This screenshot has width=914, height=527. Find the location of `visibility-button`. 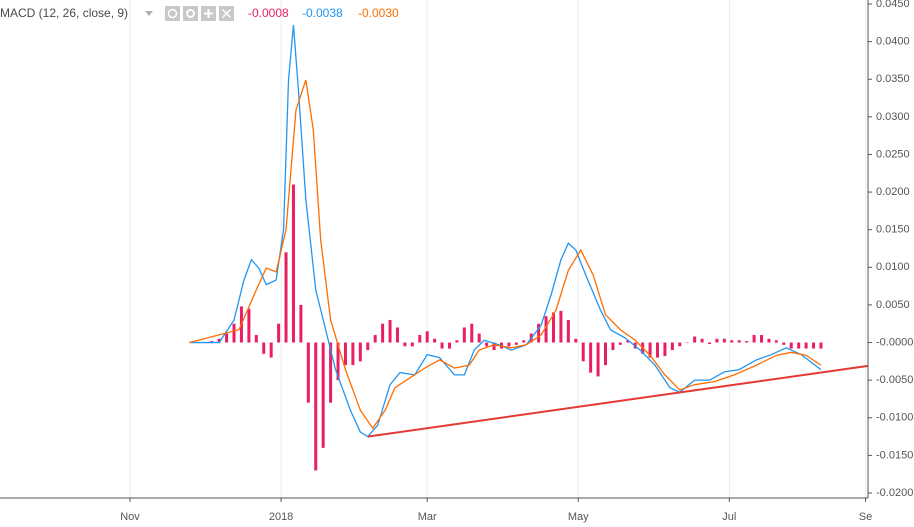

visibility-button is located at coordinates (172, 13).